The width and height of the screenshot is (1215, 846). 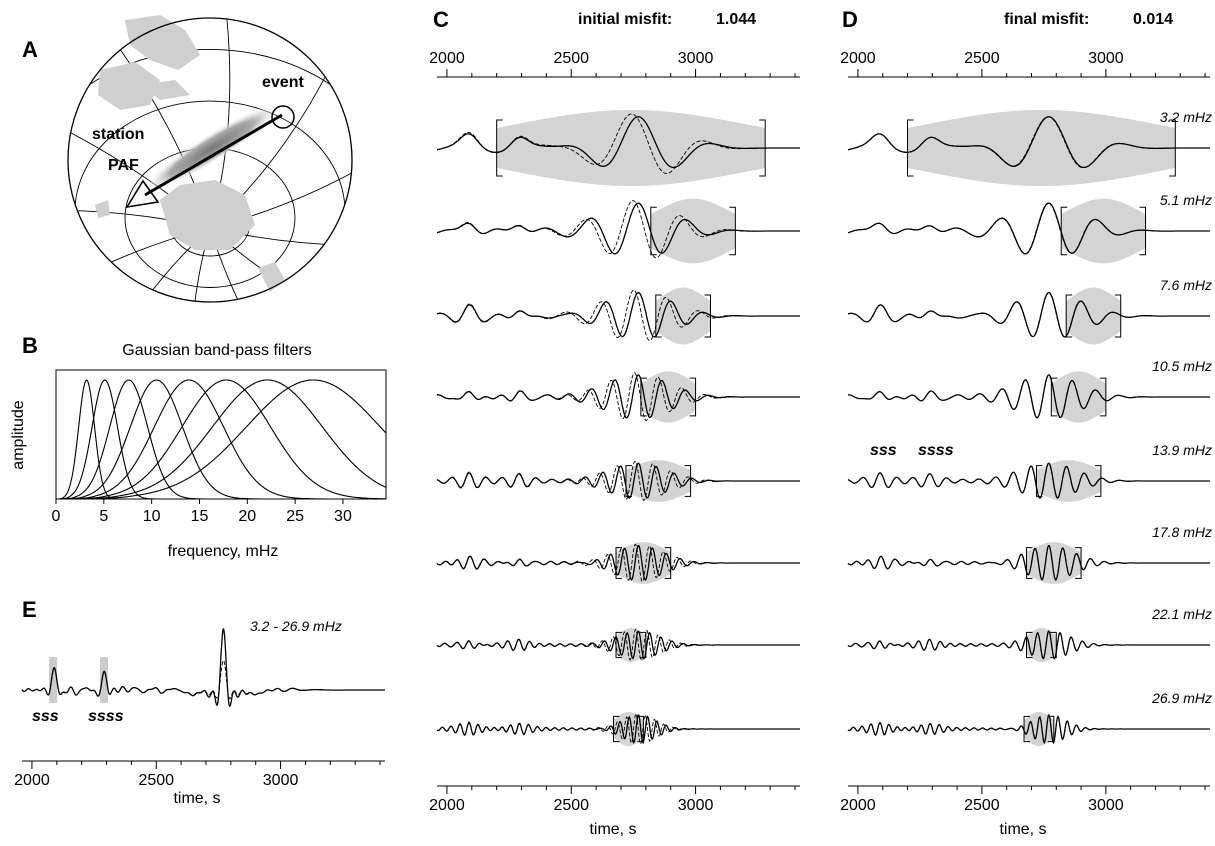 I want to click on map-panel: event station PAF, so click(x=210, y=159).